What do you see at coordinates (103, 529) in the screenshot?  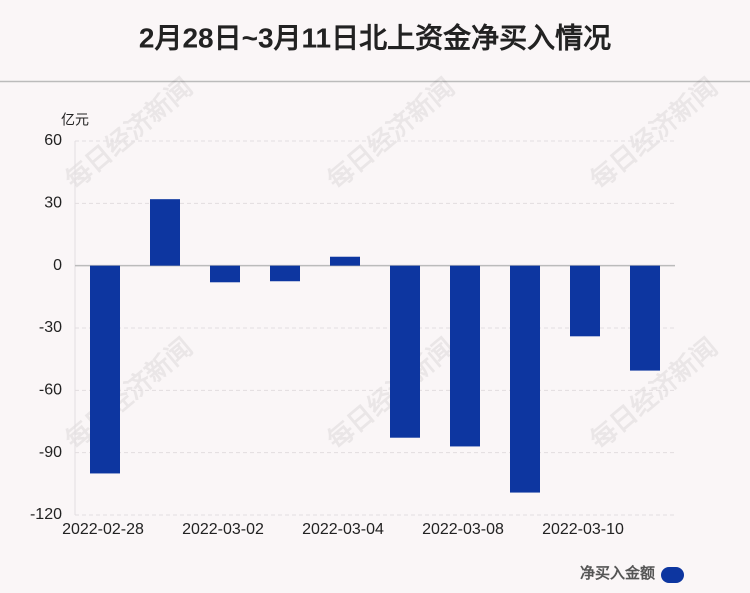 I see `x-tick-label: 2022-02-28` at bounding box center [103, 529].